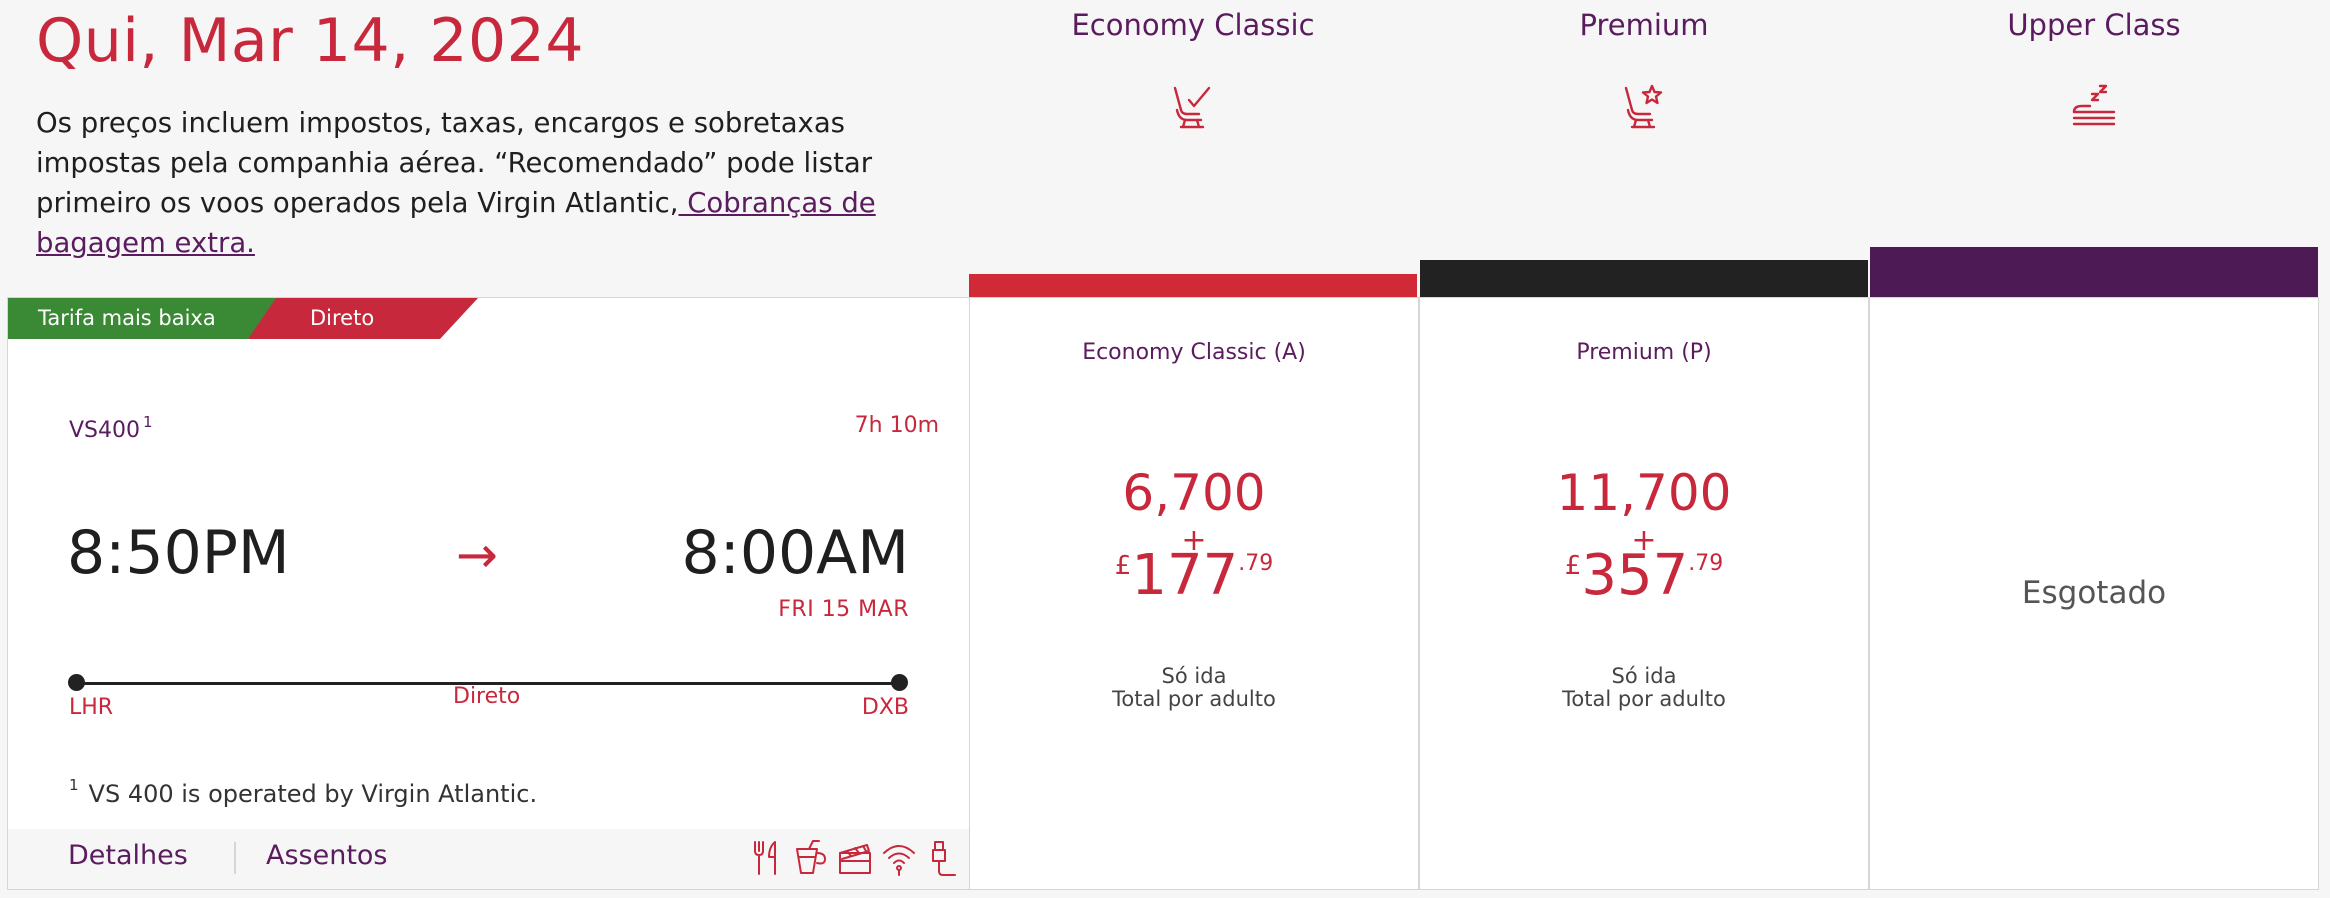 Image resolution: width=2330 pixels, height=898 pixels. I want to click on fare-name: Premium (P), so click(1644, 352).